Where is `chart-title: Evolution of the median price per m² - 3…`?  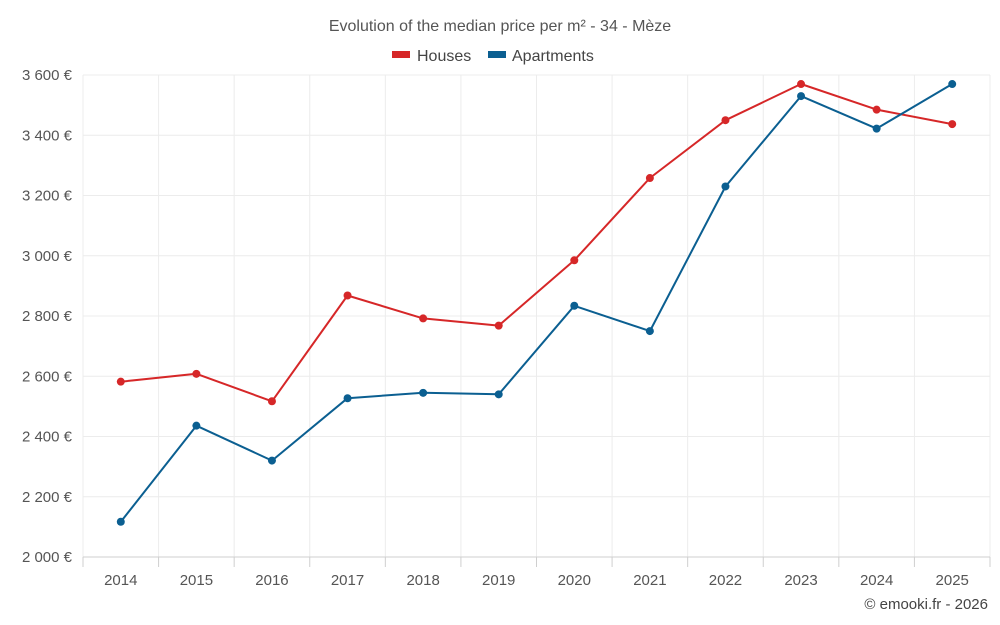 chart-title: Evolution of the median price per m² - 3… is located at coordinates (500, 26).